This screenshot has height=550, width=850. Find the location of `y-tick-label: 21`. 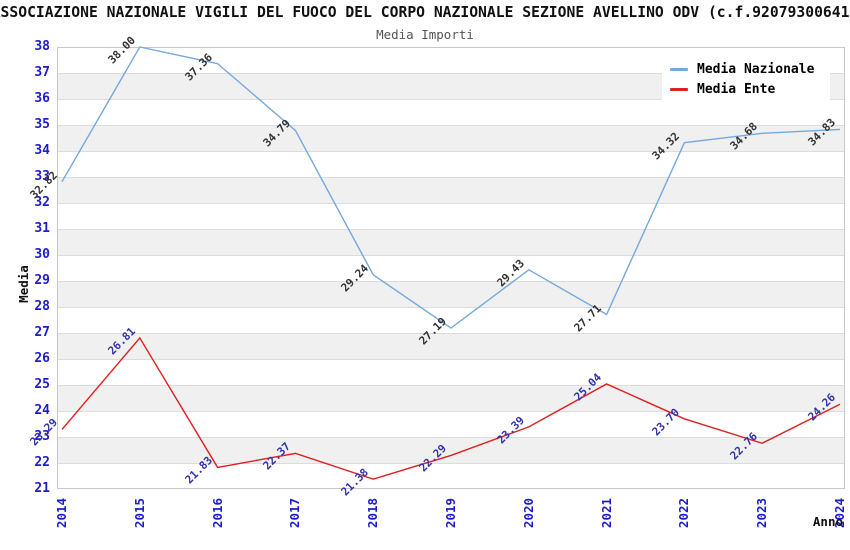

y-tick-label: 21 is located at coordinates (42, 488).